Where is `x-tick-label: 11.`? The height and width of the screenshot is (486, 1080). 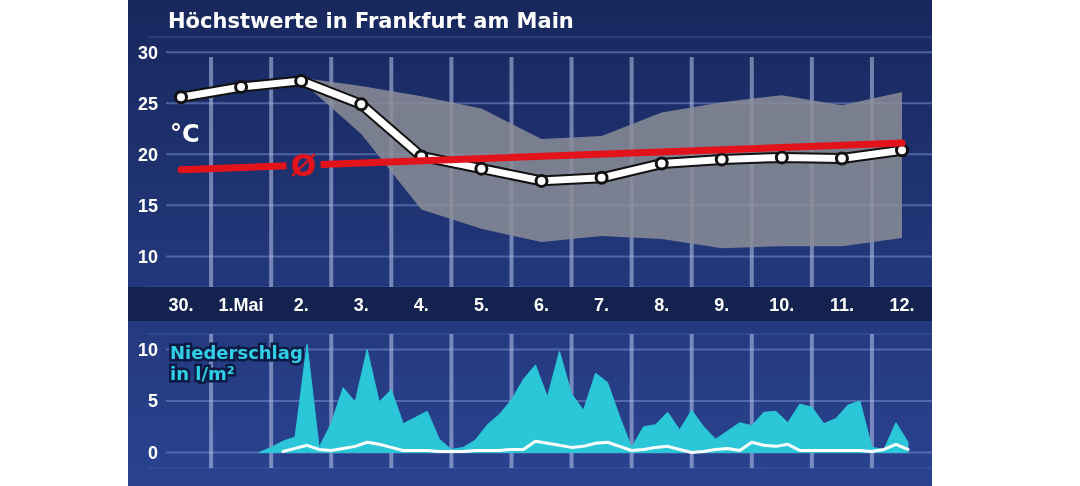 x-tick-label: 11. is located at coordinates (841, 305).